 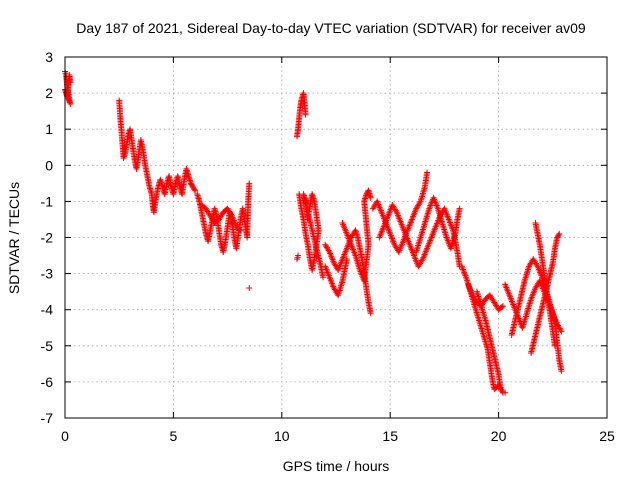 I want to click on x-tick-label: 25, so click(x=607, y=436).